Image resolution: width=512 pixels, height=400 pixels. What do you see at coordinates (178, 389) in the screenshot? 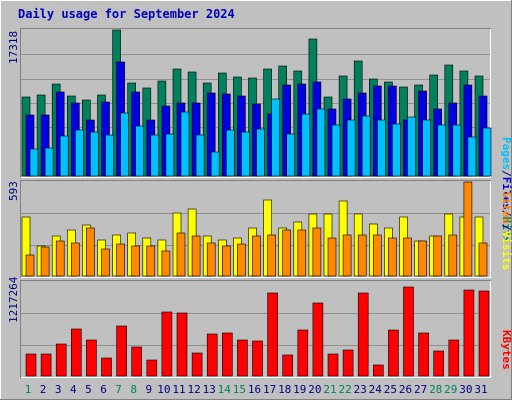
I see `x-label-day-11: 11` at bounding box center [178, 389].